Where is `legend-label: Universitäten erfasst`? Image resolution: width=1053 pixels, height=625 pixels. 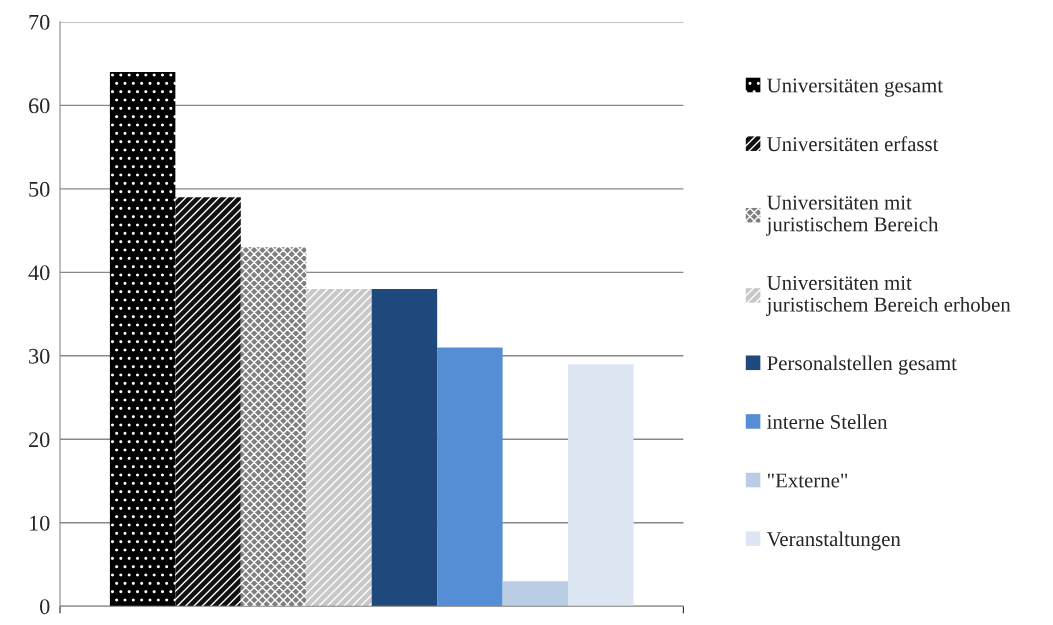 legend-label: Universitäten erfasst is located at coordinates (853, 144).